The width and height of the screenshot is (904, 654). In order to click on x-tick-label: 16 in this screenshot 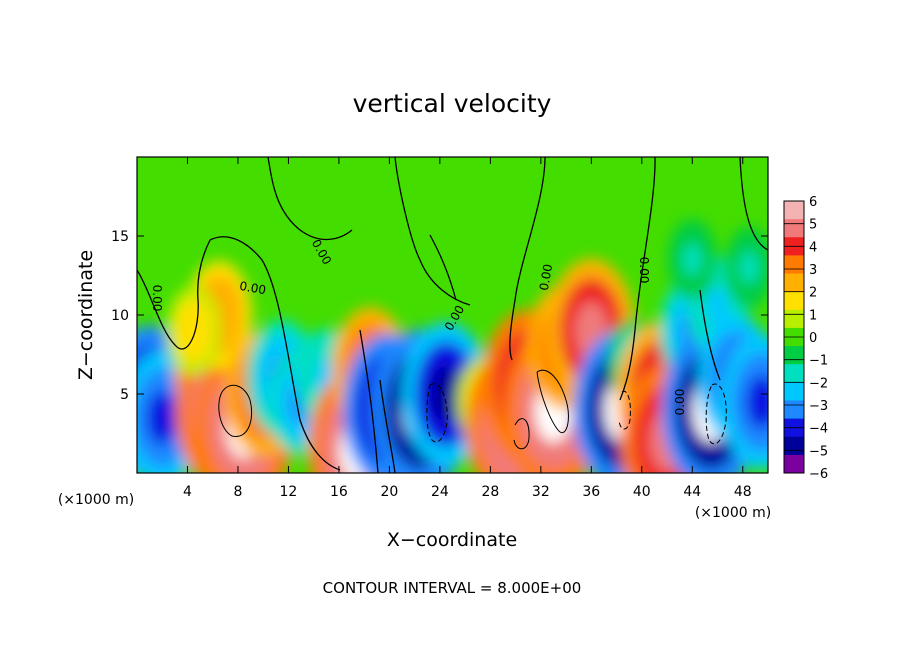, I will do `click(339, 492)`.